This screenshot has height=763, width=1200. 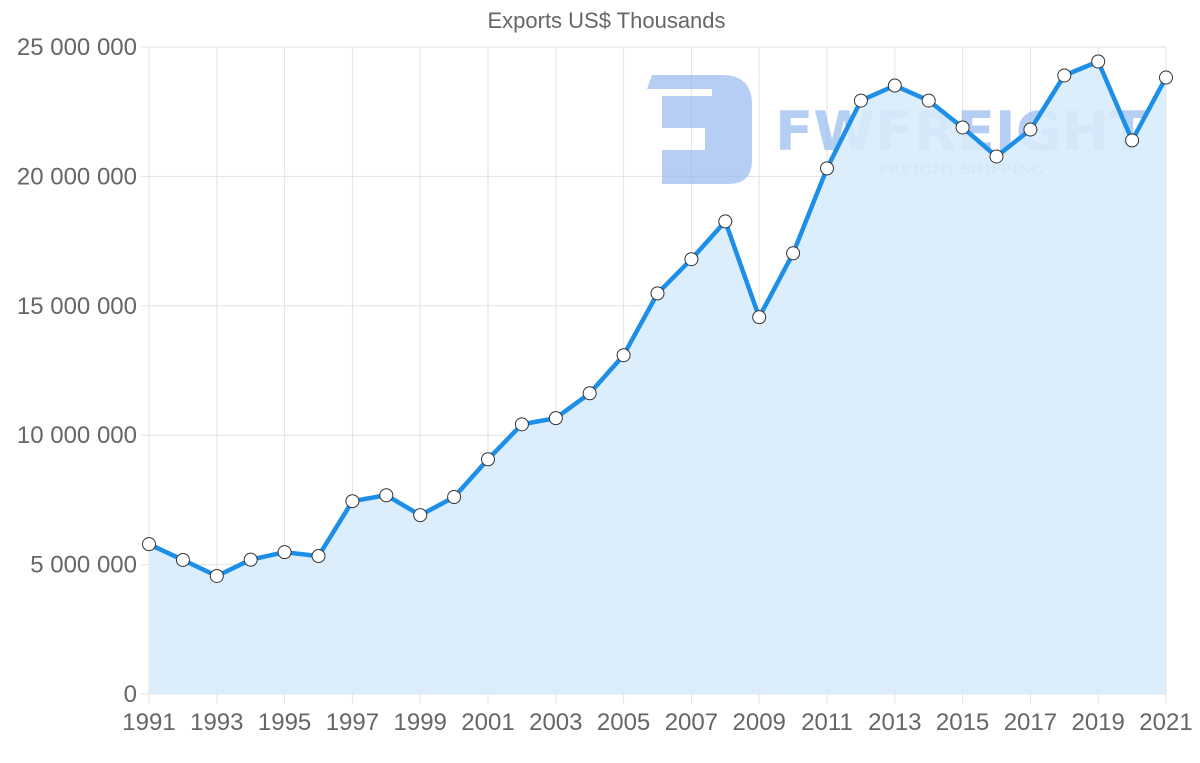 What do you see at coordinates (928, 100) in the screenshot?
I see `data-point-2014` at bounding box center [928, 100].